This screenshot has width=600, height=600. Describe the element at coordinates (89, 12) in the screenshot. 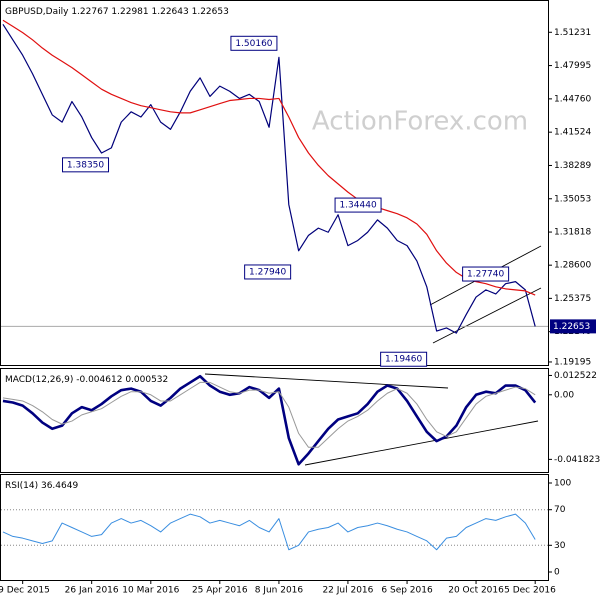

I see `header-value: 1.22767` at that location.